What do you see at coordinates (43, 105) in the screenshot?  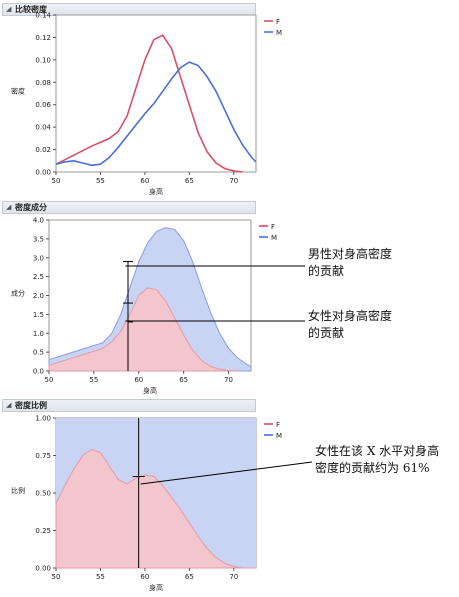 I see `y-tick-label: 0.06` at bounding box center [43, 105].